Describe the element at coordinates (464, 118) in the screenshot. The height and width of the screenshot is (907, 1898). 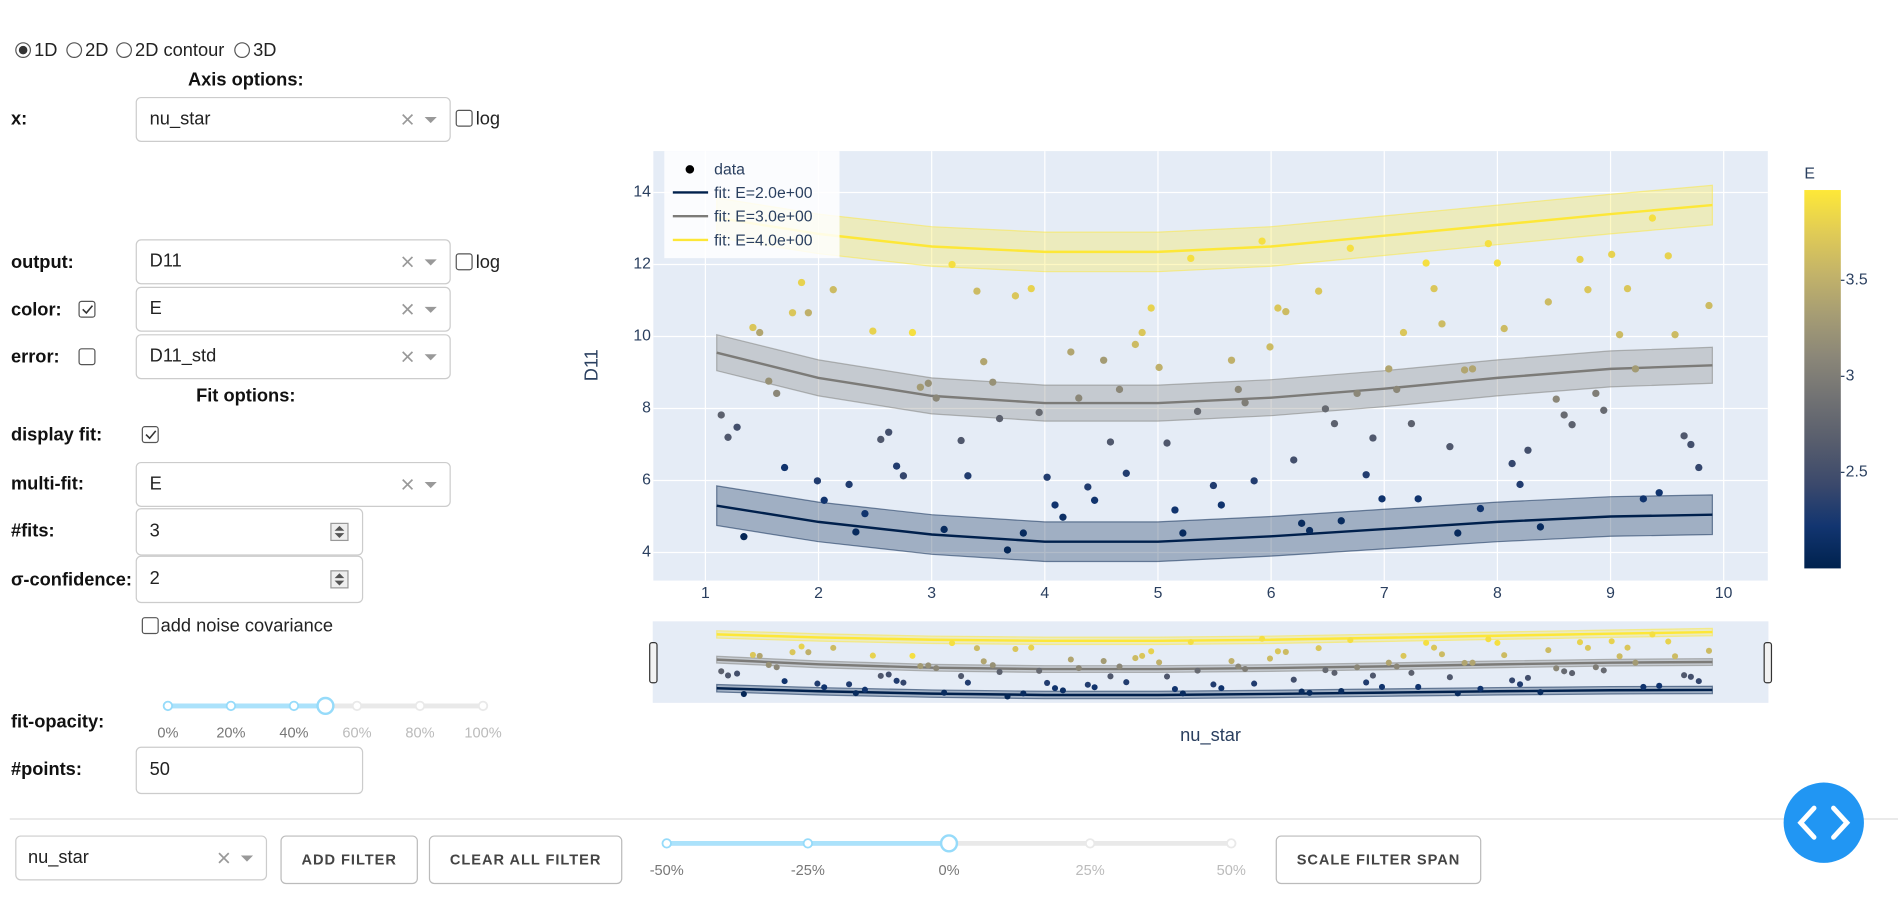
I see `x-log-checkbox` at that location.